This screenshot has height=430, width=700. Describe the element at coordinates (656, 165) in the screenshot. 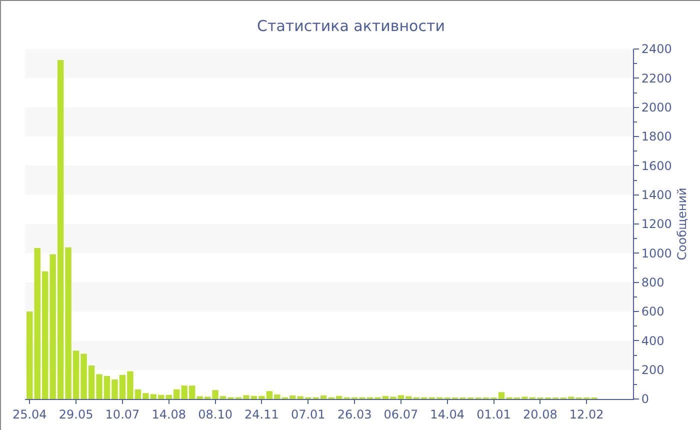

I see `y-tick-label: 1600` at that location.